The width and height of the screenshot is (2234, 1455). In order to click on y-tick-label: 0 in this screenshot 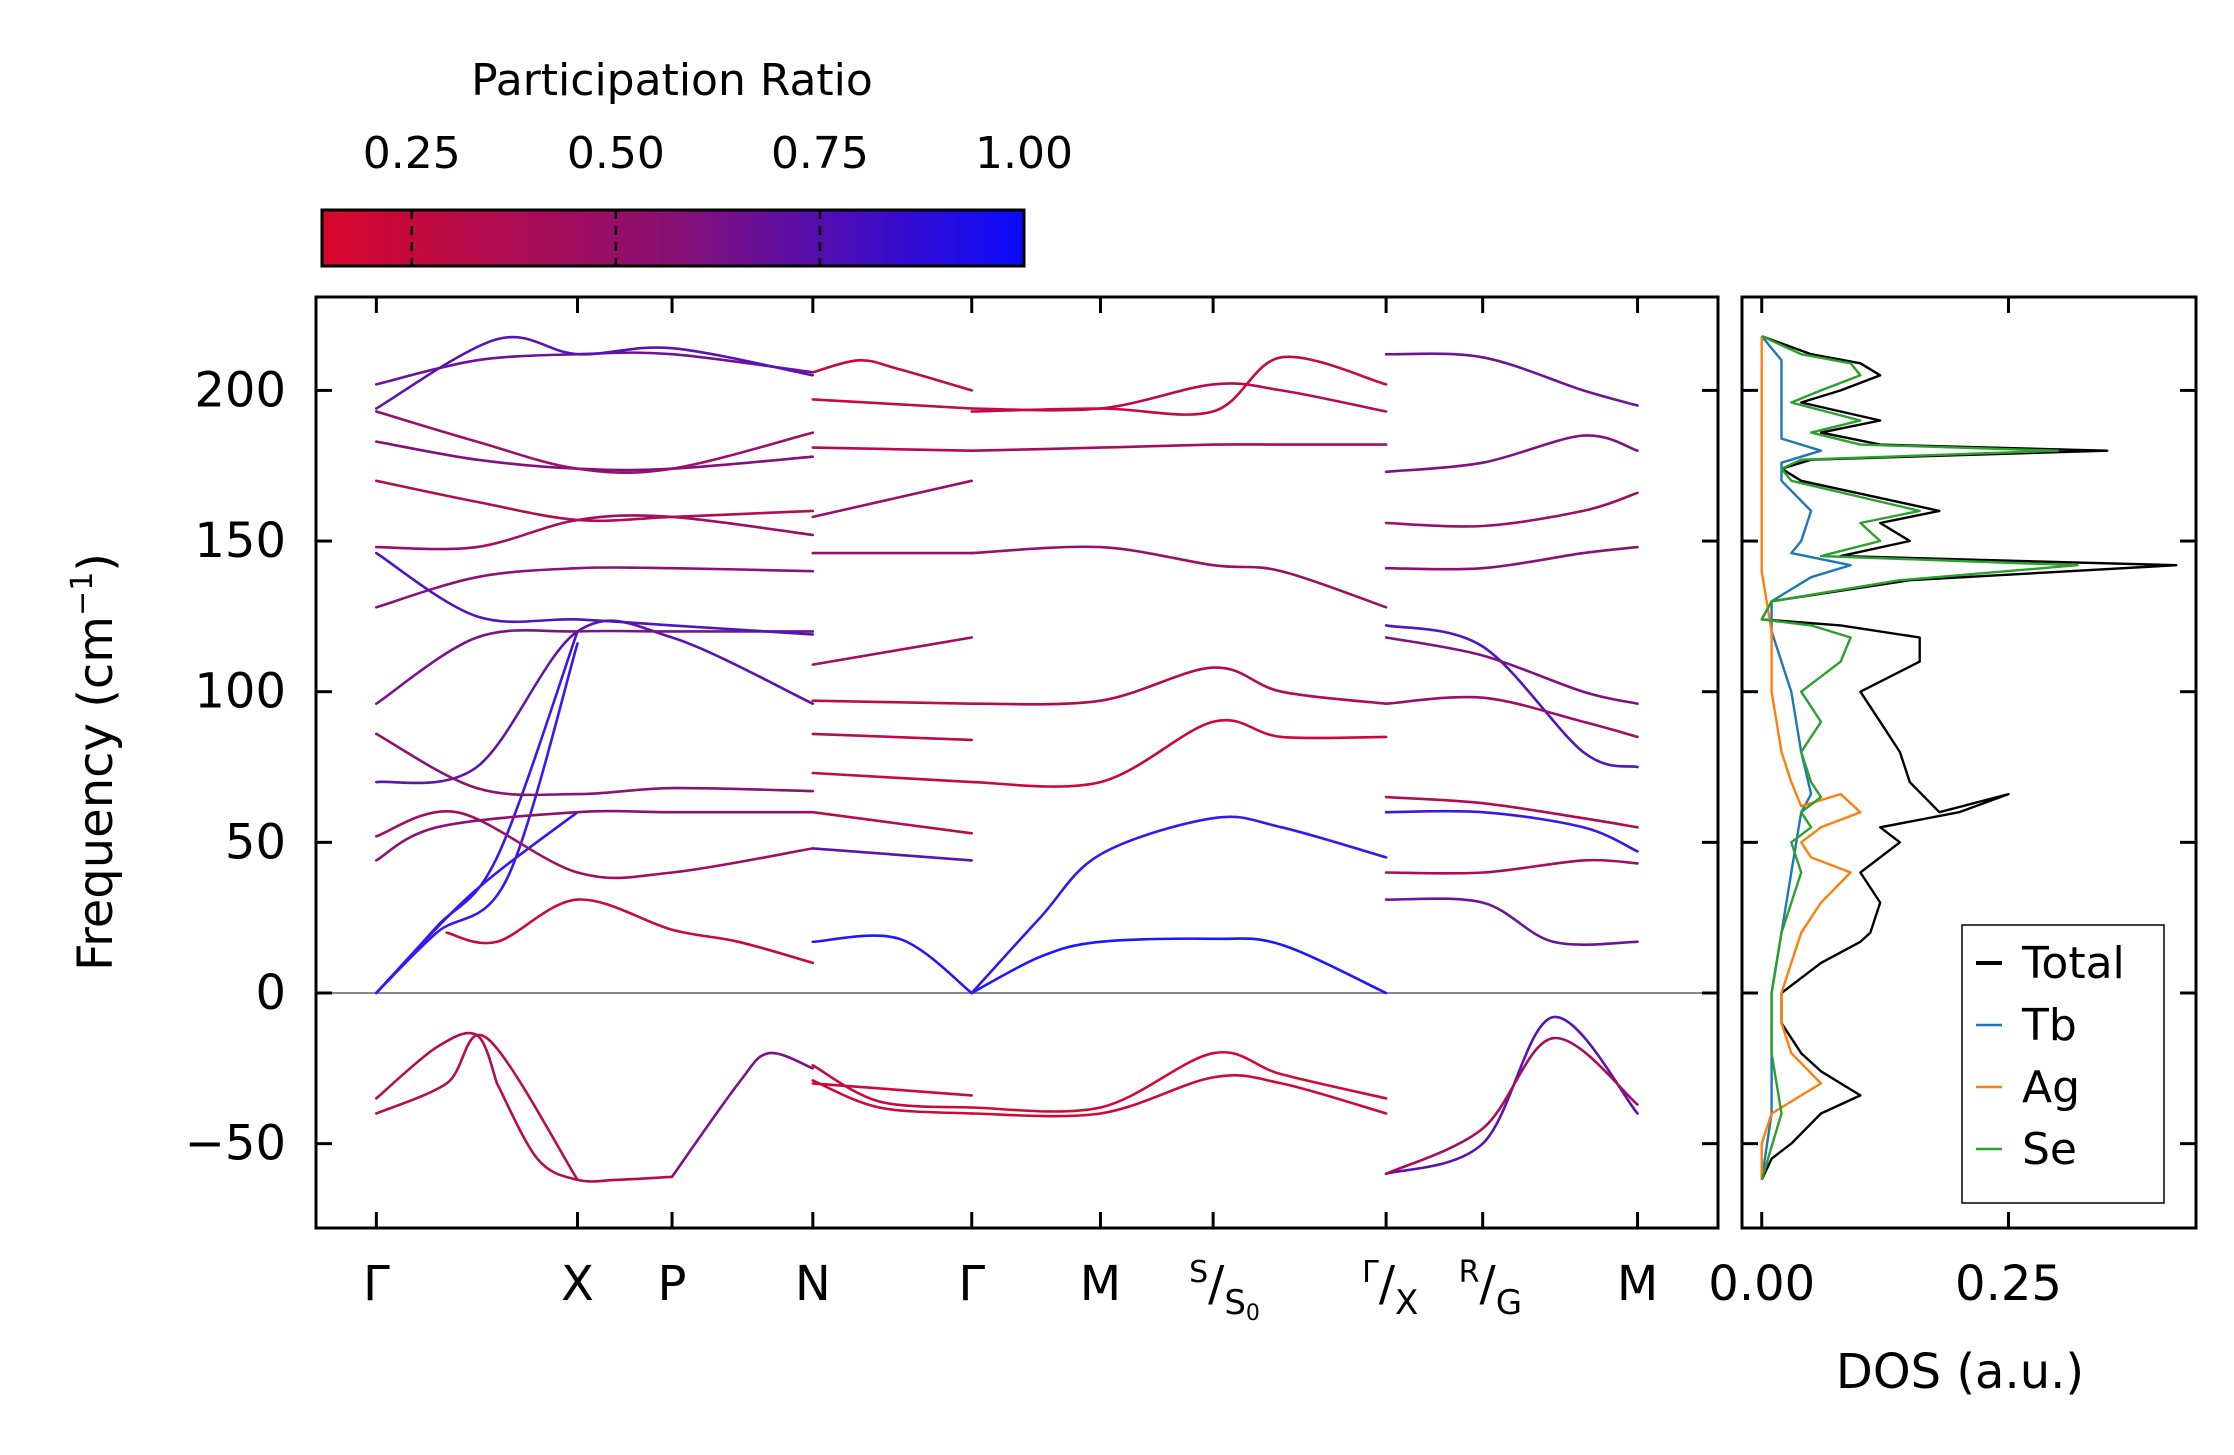, I will do `click(270, 993)`.